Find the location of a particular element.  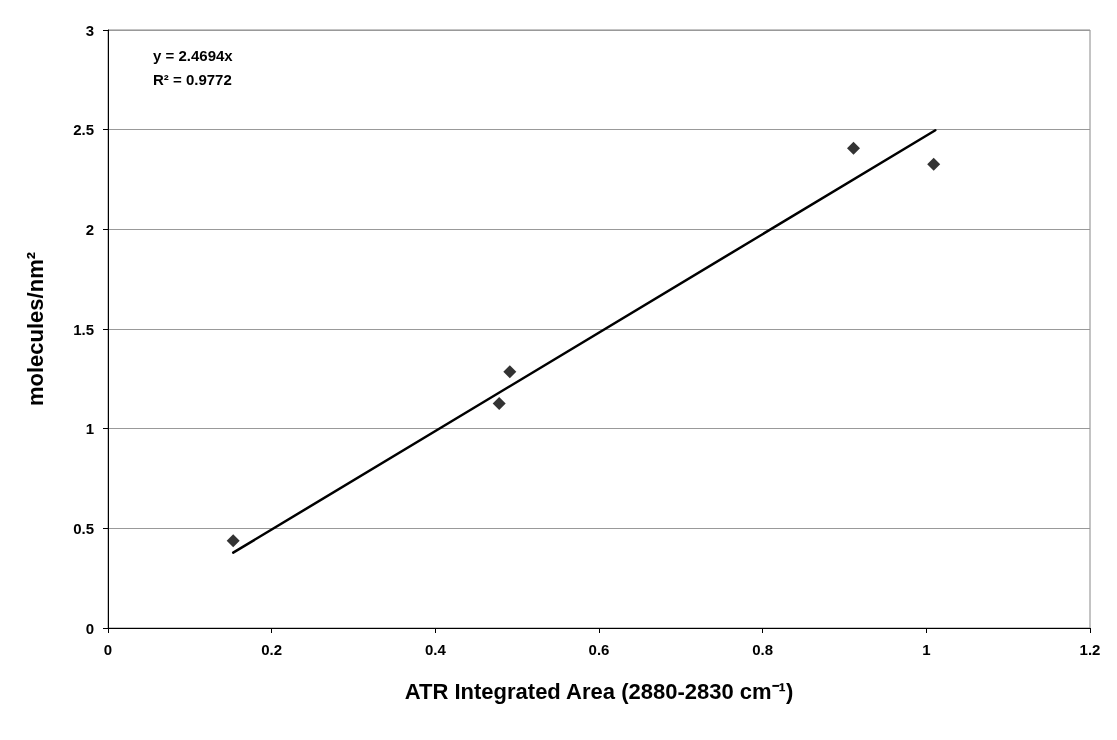

annotation: R² = 0.9772 is located at coordinates (192, 79).